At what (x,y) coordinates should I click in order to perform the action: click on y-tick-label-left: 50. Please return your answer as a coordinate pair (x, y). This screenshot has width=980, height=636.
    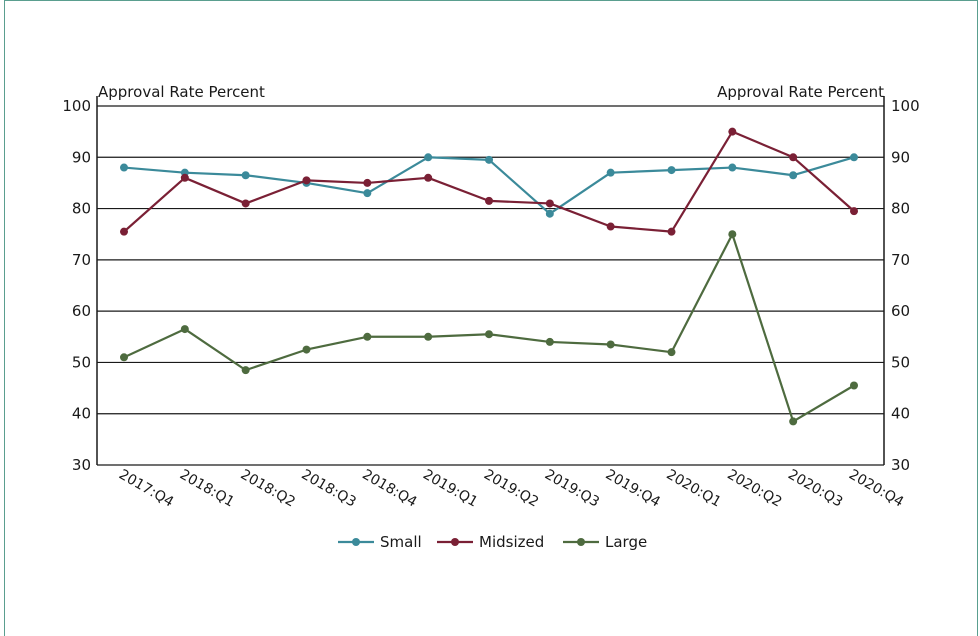
    Looking at the image, I should click on (81, 362).